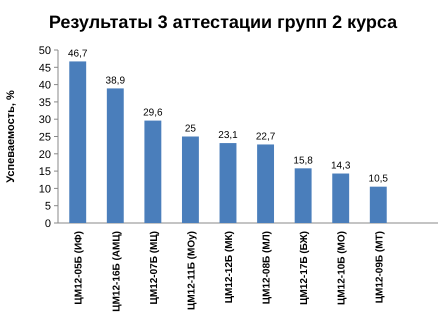 This screenshot has width=446, height=323. What do you see at coordinates (44, 120) in the screenshot?
I see `y-tick-label: 30` at bounding box center [44, 120].